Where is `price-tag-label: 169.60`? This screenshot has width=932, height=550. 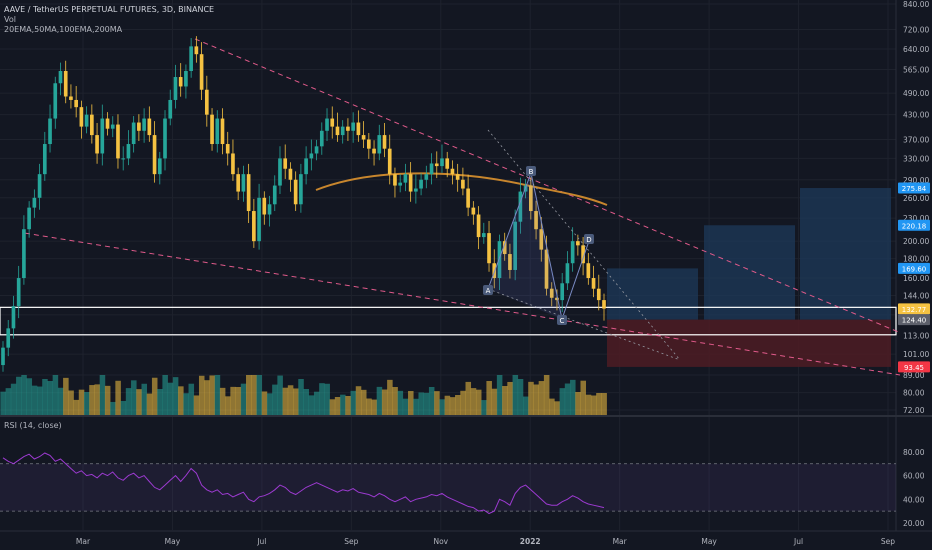 price-tag-label: 169.60 is located at coordinates (914, 269).